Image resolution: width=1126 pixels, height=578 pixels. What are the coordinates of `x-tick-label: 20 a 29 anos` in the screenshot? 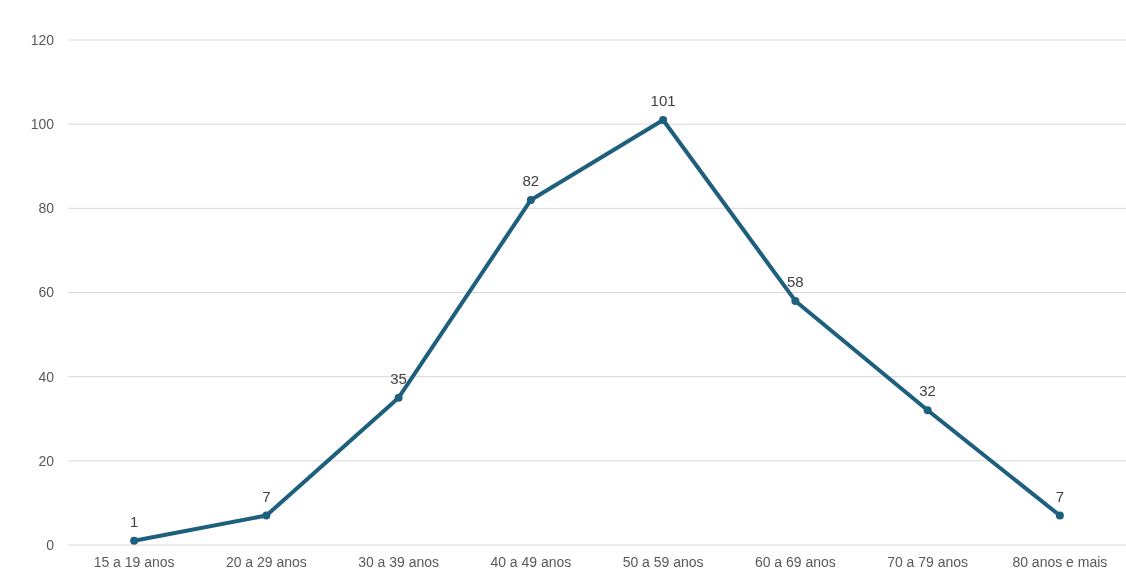 It's located at (266, 561).